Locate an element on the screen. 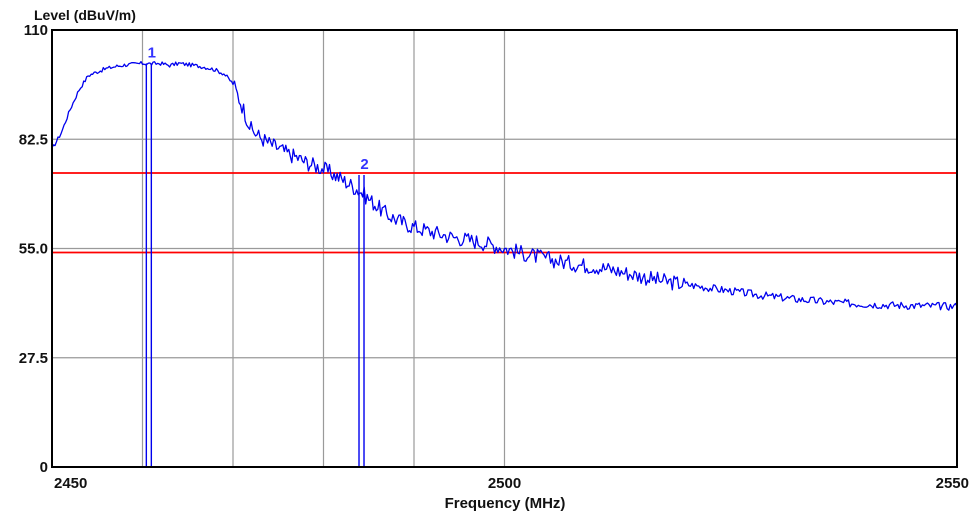 The height and width of the screenshot is (525, 974). x-tick-label: 2550 is located at coordinates (952, 483).